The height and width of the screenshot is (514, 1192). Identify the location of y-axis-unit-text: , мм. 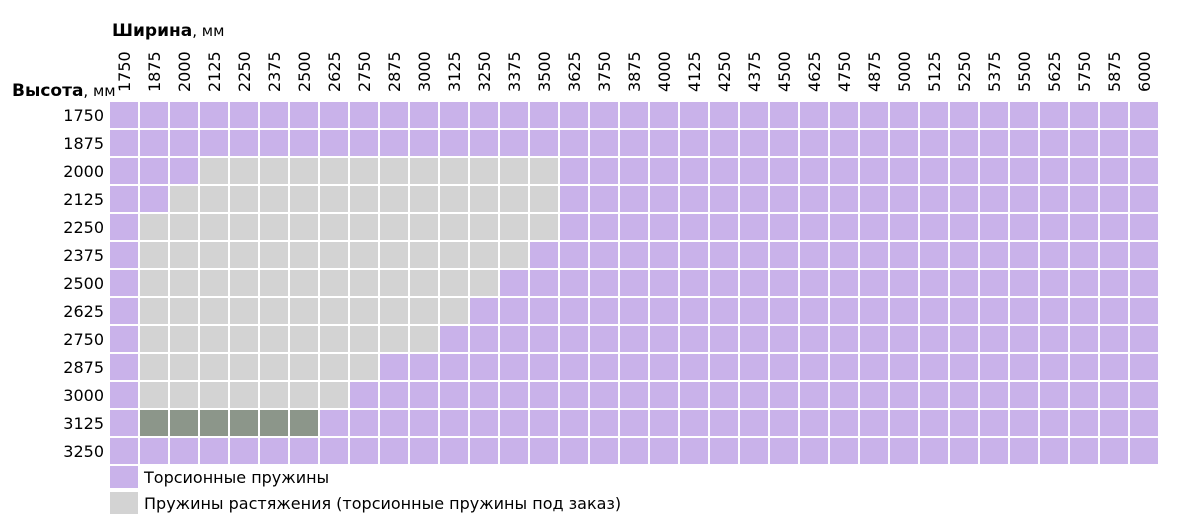
(99, 91).